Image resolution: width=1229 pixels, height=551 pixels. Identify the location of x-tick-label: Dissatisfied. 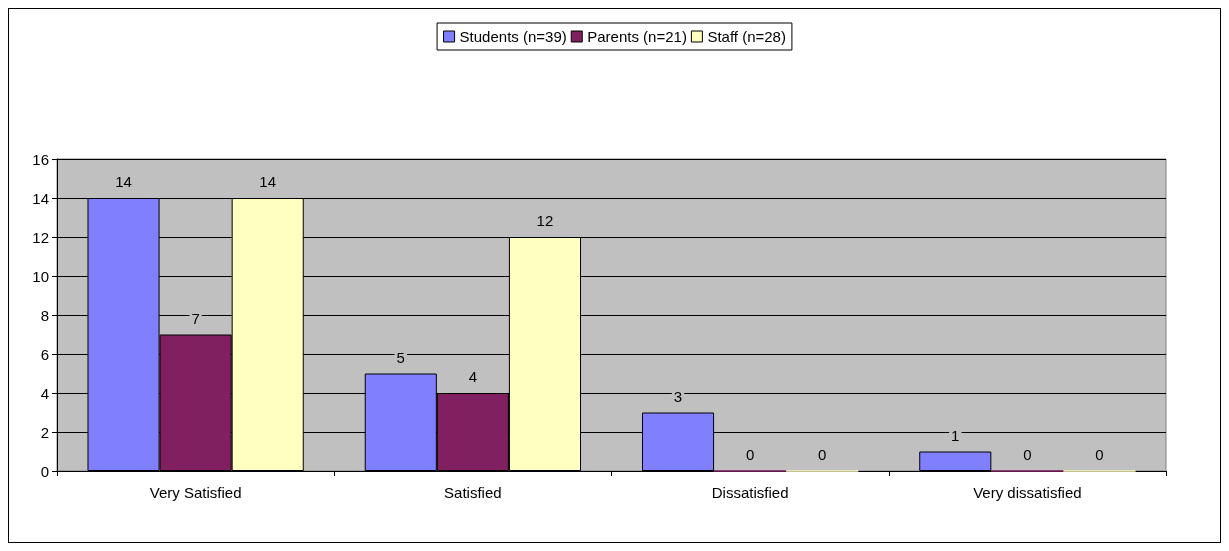
(750, 492).